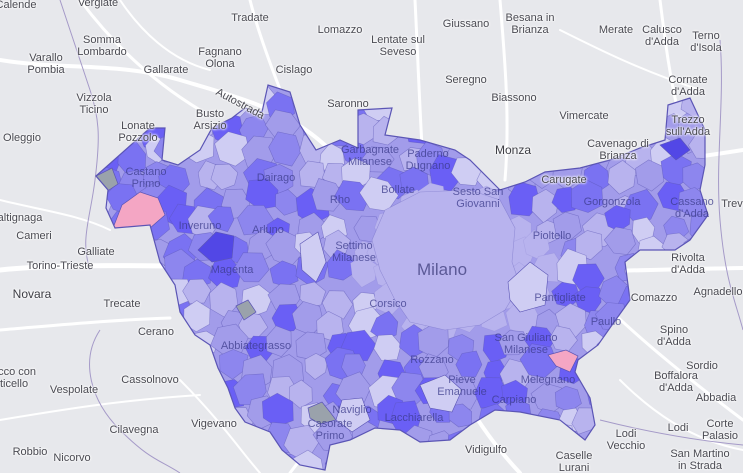 This screenshot has width=743, height=473. I want to click on label-biassono: Biassono, so click(514, 98).